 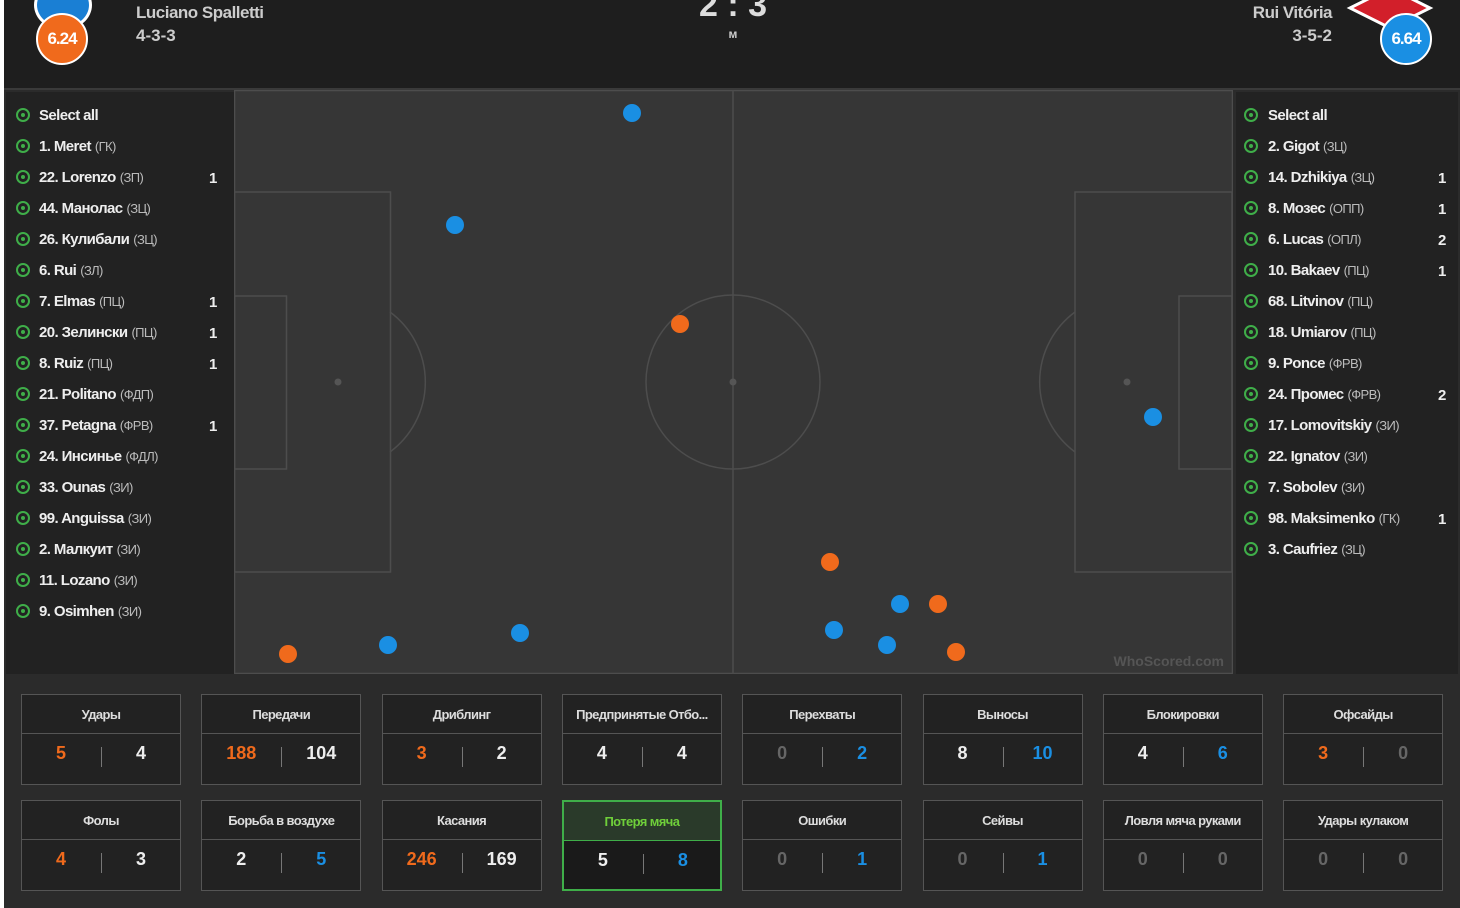 I want to click on player-row: 7. Sobolev (ЗИ), so click(x=1347, y=488).